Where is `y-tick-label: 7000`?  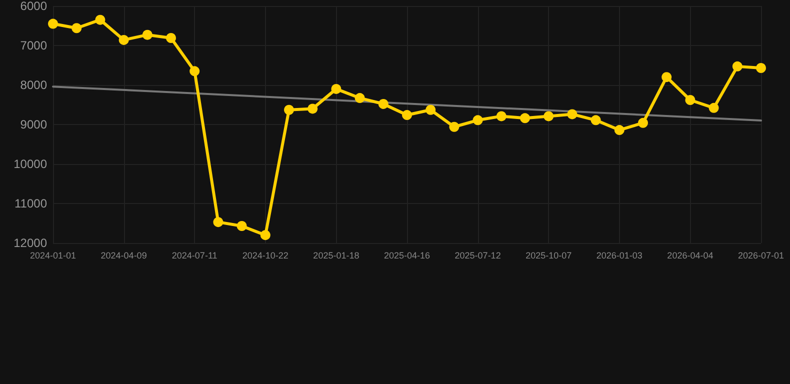
y-tick-label: 7000 is located at coordinates (34, 45).